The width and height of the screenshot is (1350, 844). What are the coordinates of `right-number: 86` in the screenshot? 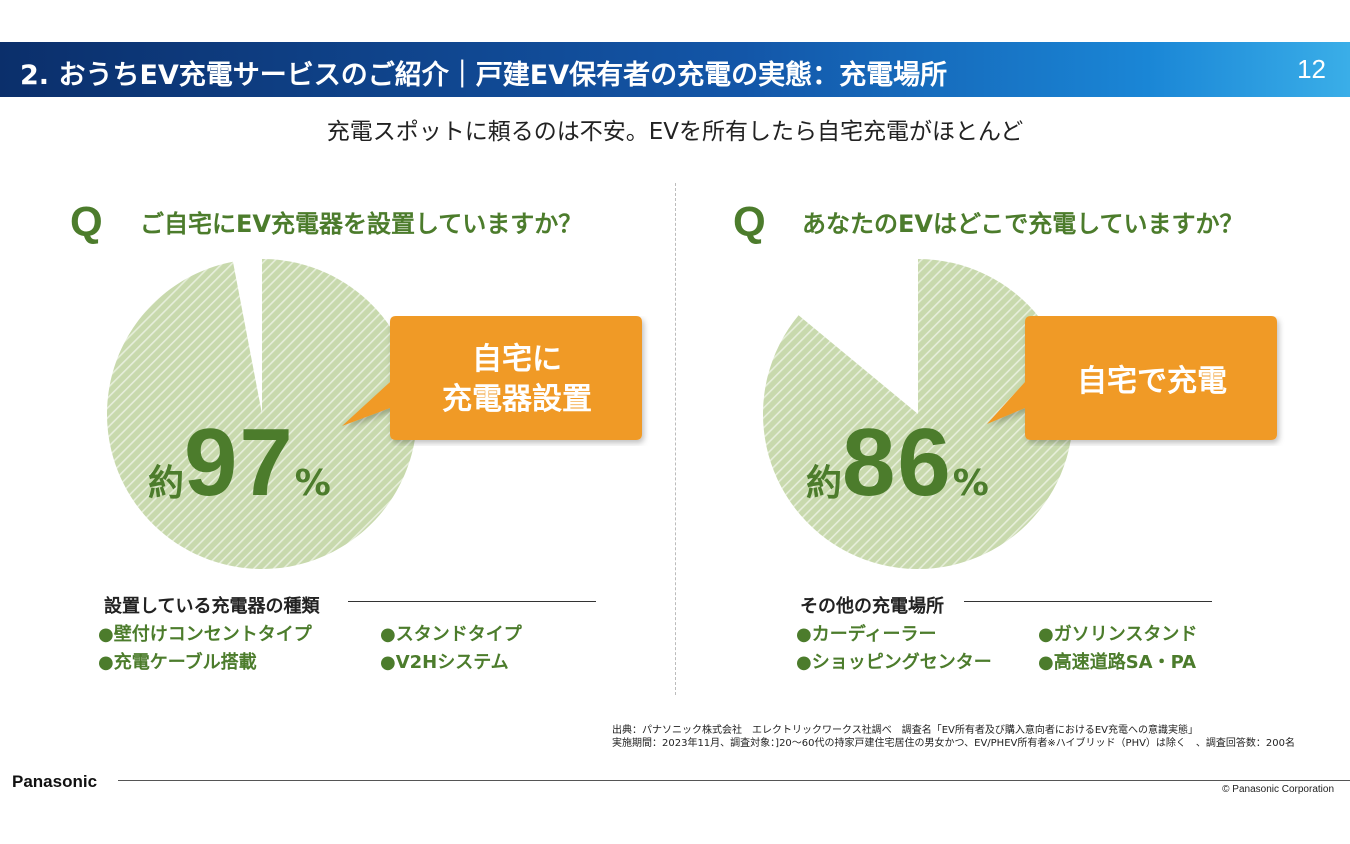 It's located at (897, 462).